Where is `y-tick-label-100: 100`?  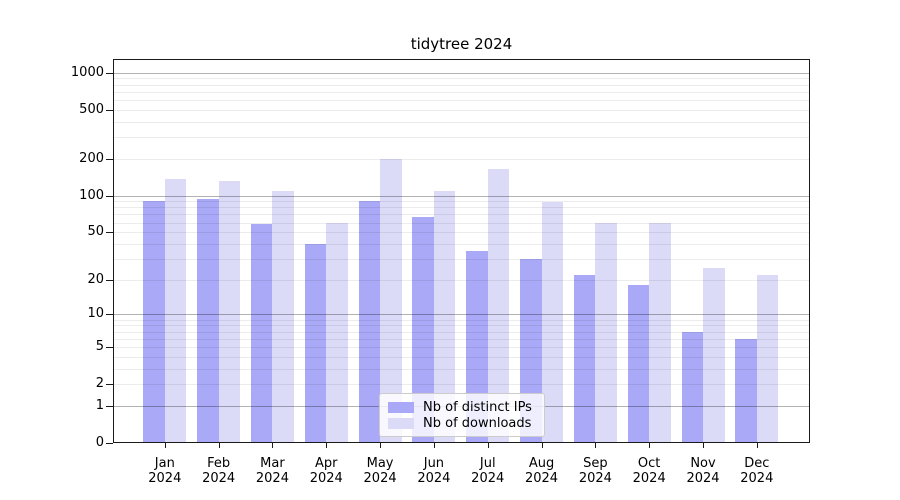
y-tick-label-100: 100 is located at coordinates (91, 195).